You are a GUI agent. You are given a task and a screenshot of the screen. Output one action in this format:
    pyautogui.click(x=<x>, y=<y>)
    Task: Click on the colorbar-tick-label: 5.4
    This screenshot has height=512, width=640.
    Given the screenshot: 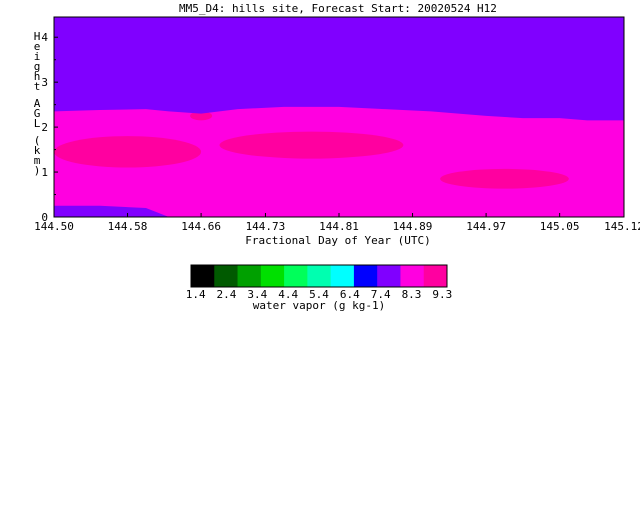 What is the action you would take?
    pyautogui.click(x=319, y=294)
    